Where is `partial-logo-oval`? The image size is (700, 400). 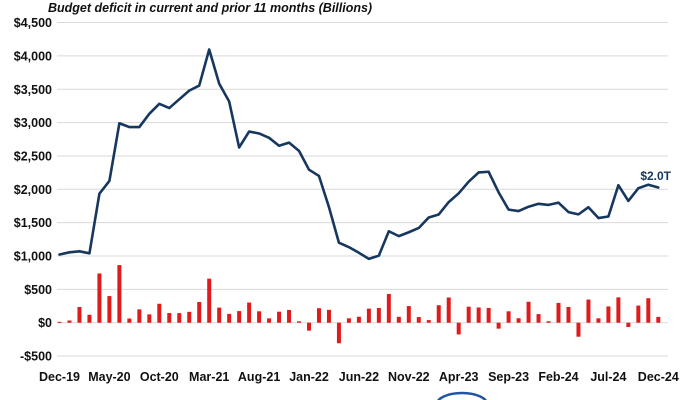 partial-logo-oval is located at coordinates (462, 395).